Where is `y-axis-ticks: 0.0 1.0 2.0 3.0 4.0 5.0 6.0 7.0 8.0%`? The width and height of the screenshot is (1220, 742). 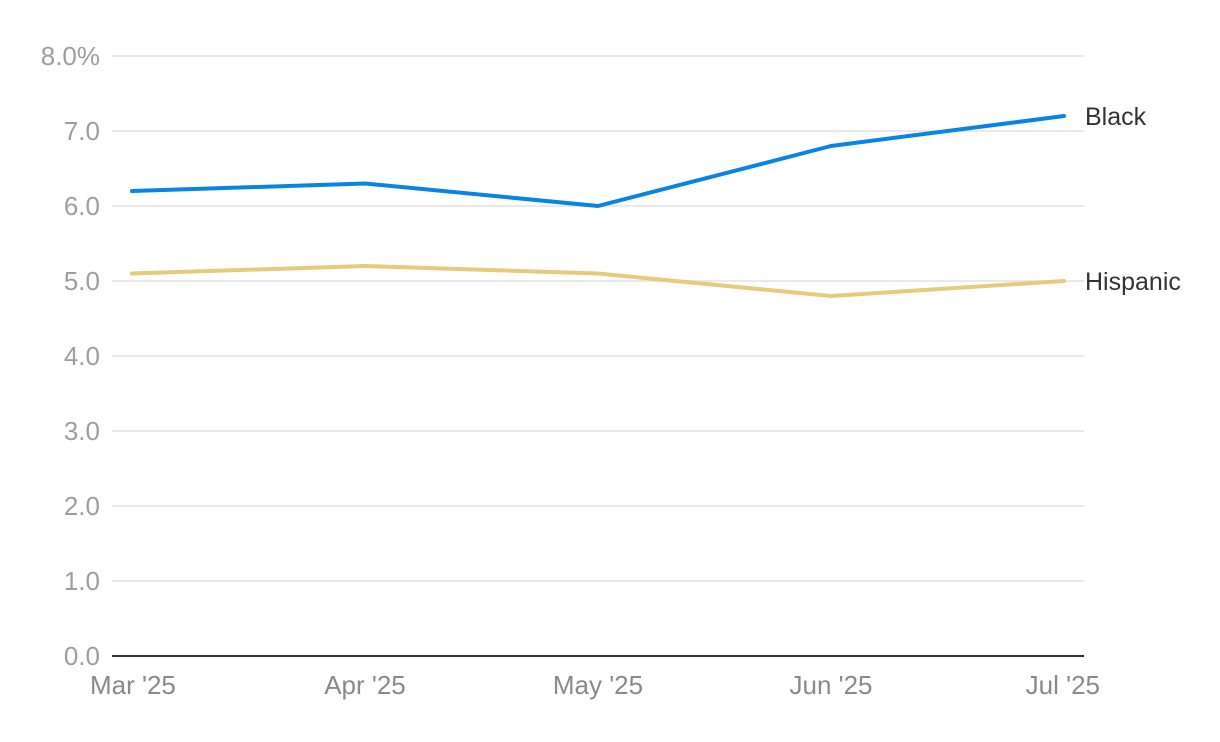 y-axis-ticks: 0.0 1.0 2.0 3.0 4.0 5.0 6.0 7.0 8.0% is located at coordinates (70, 356).